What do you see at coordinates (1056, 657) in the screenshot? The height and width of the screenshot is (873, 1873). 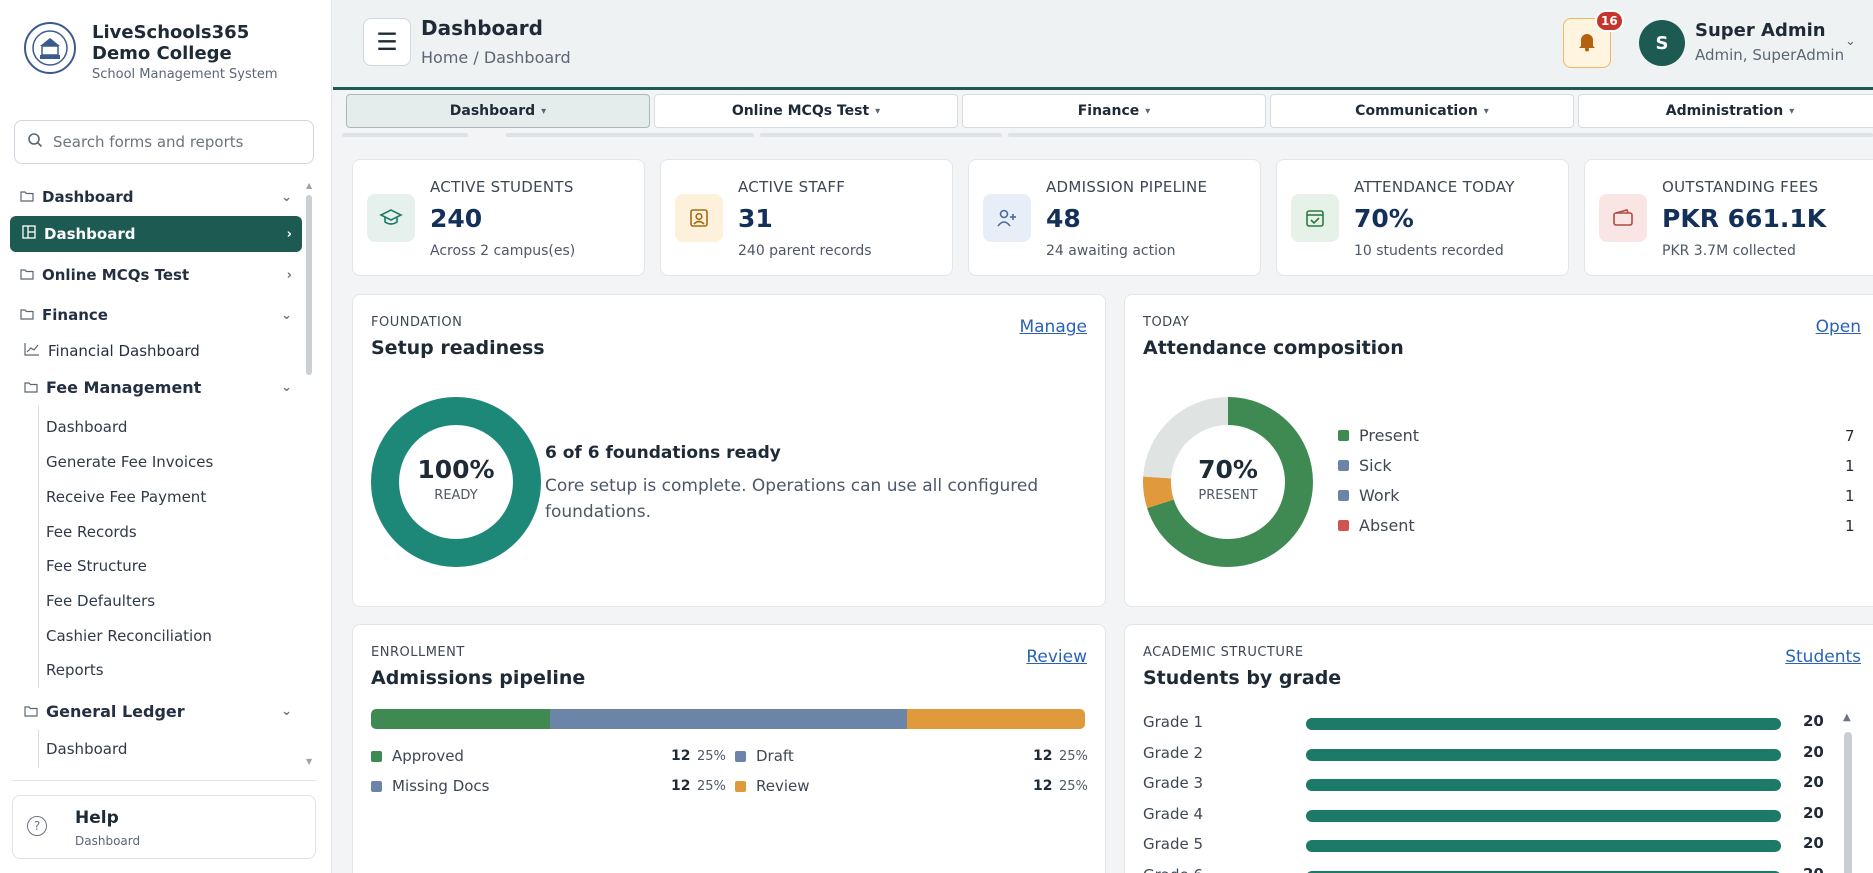 I see `review-link: Review` at bounding box center [1056, 657].